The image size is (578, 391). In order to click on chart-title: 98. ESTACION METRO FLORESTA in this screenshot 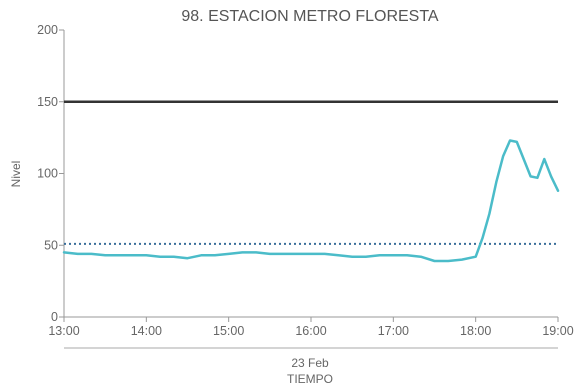, I will do `click(310, 16)`.